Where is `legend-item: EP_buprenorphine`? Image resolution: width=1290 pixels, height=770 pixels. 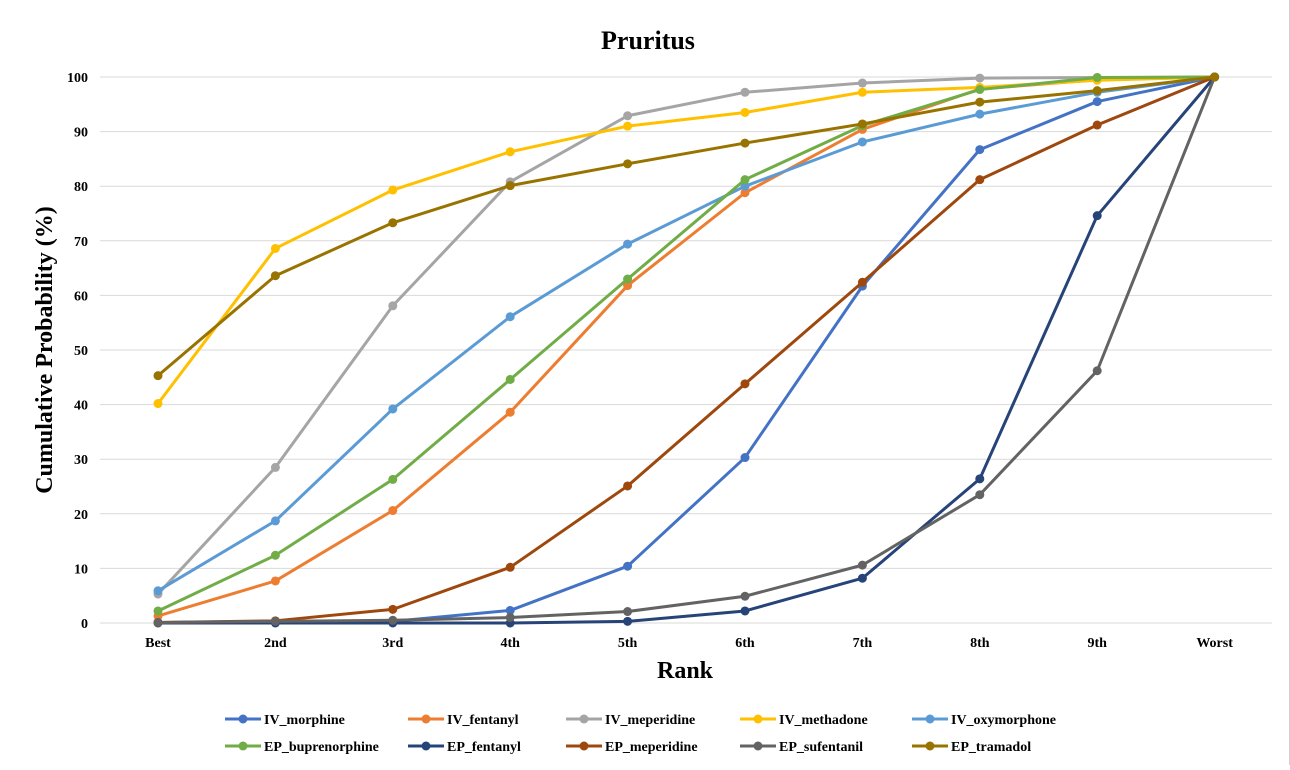
legend-item: EP_buprenorphine is located at coordinates (302, 747).